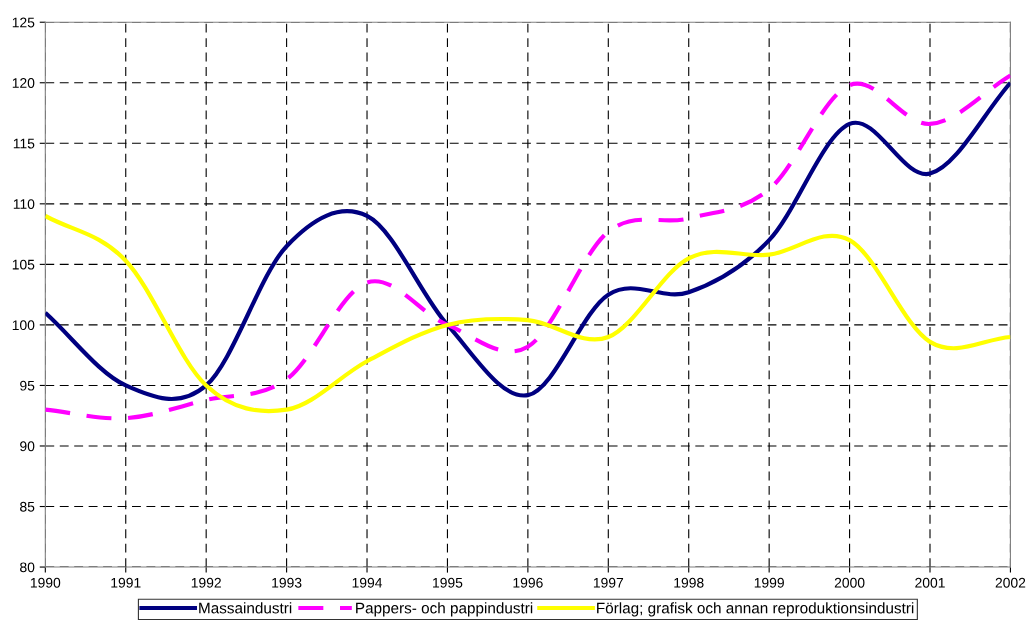 The height and width of the screenshot is (635, 1030). What do you see at coordinates (23, 264) in the screenshot?
I see `y-tick-label: 105` at bounding box center [23, 264].